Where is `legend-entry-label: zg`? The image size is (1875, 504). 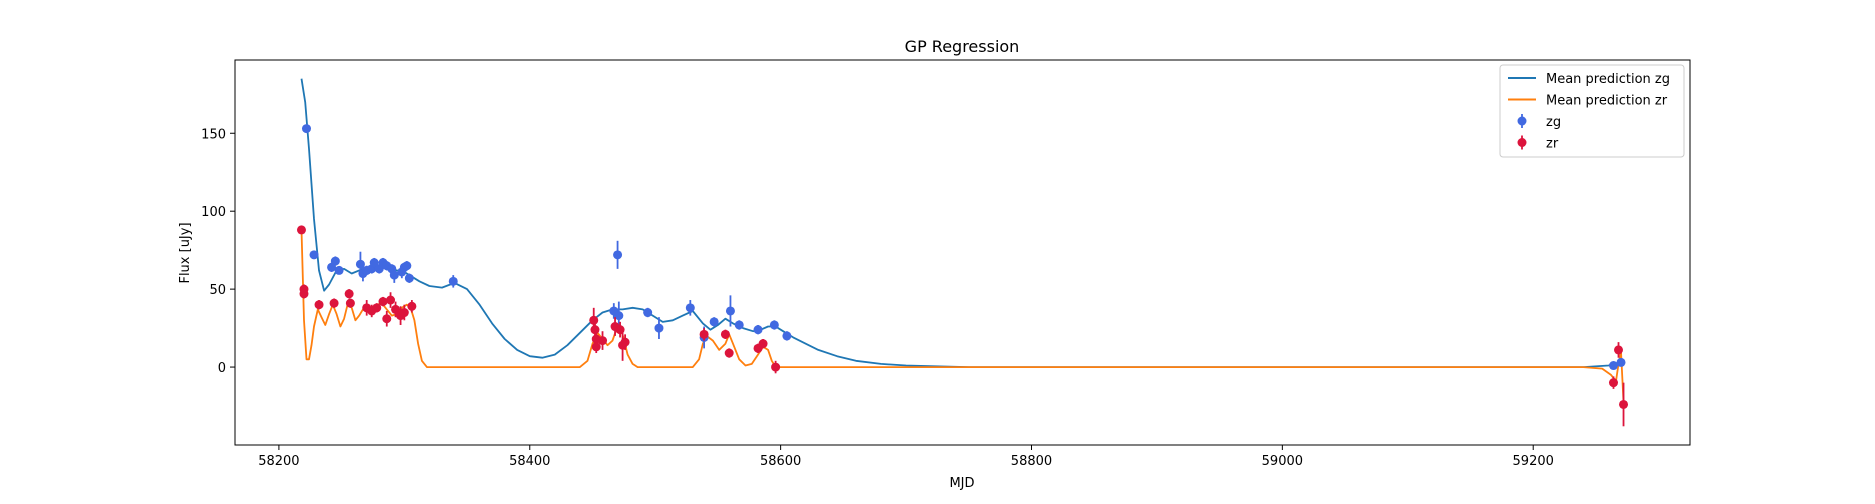
legend-entry-label: zg is located at coordinates (1553, 122).